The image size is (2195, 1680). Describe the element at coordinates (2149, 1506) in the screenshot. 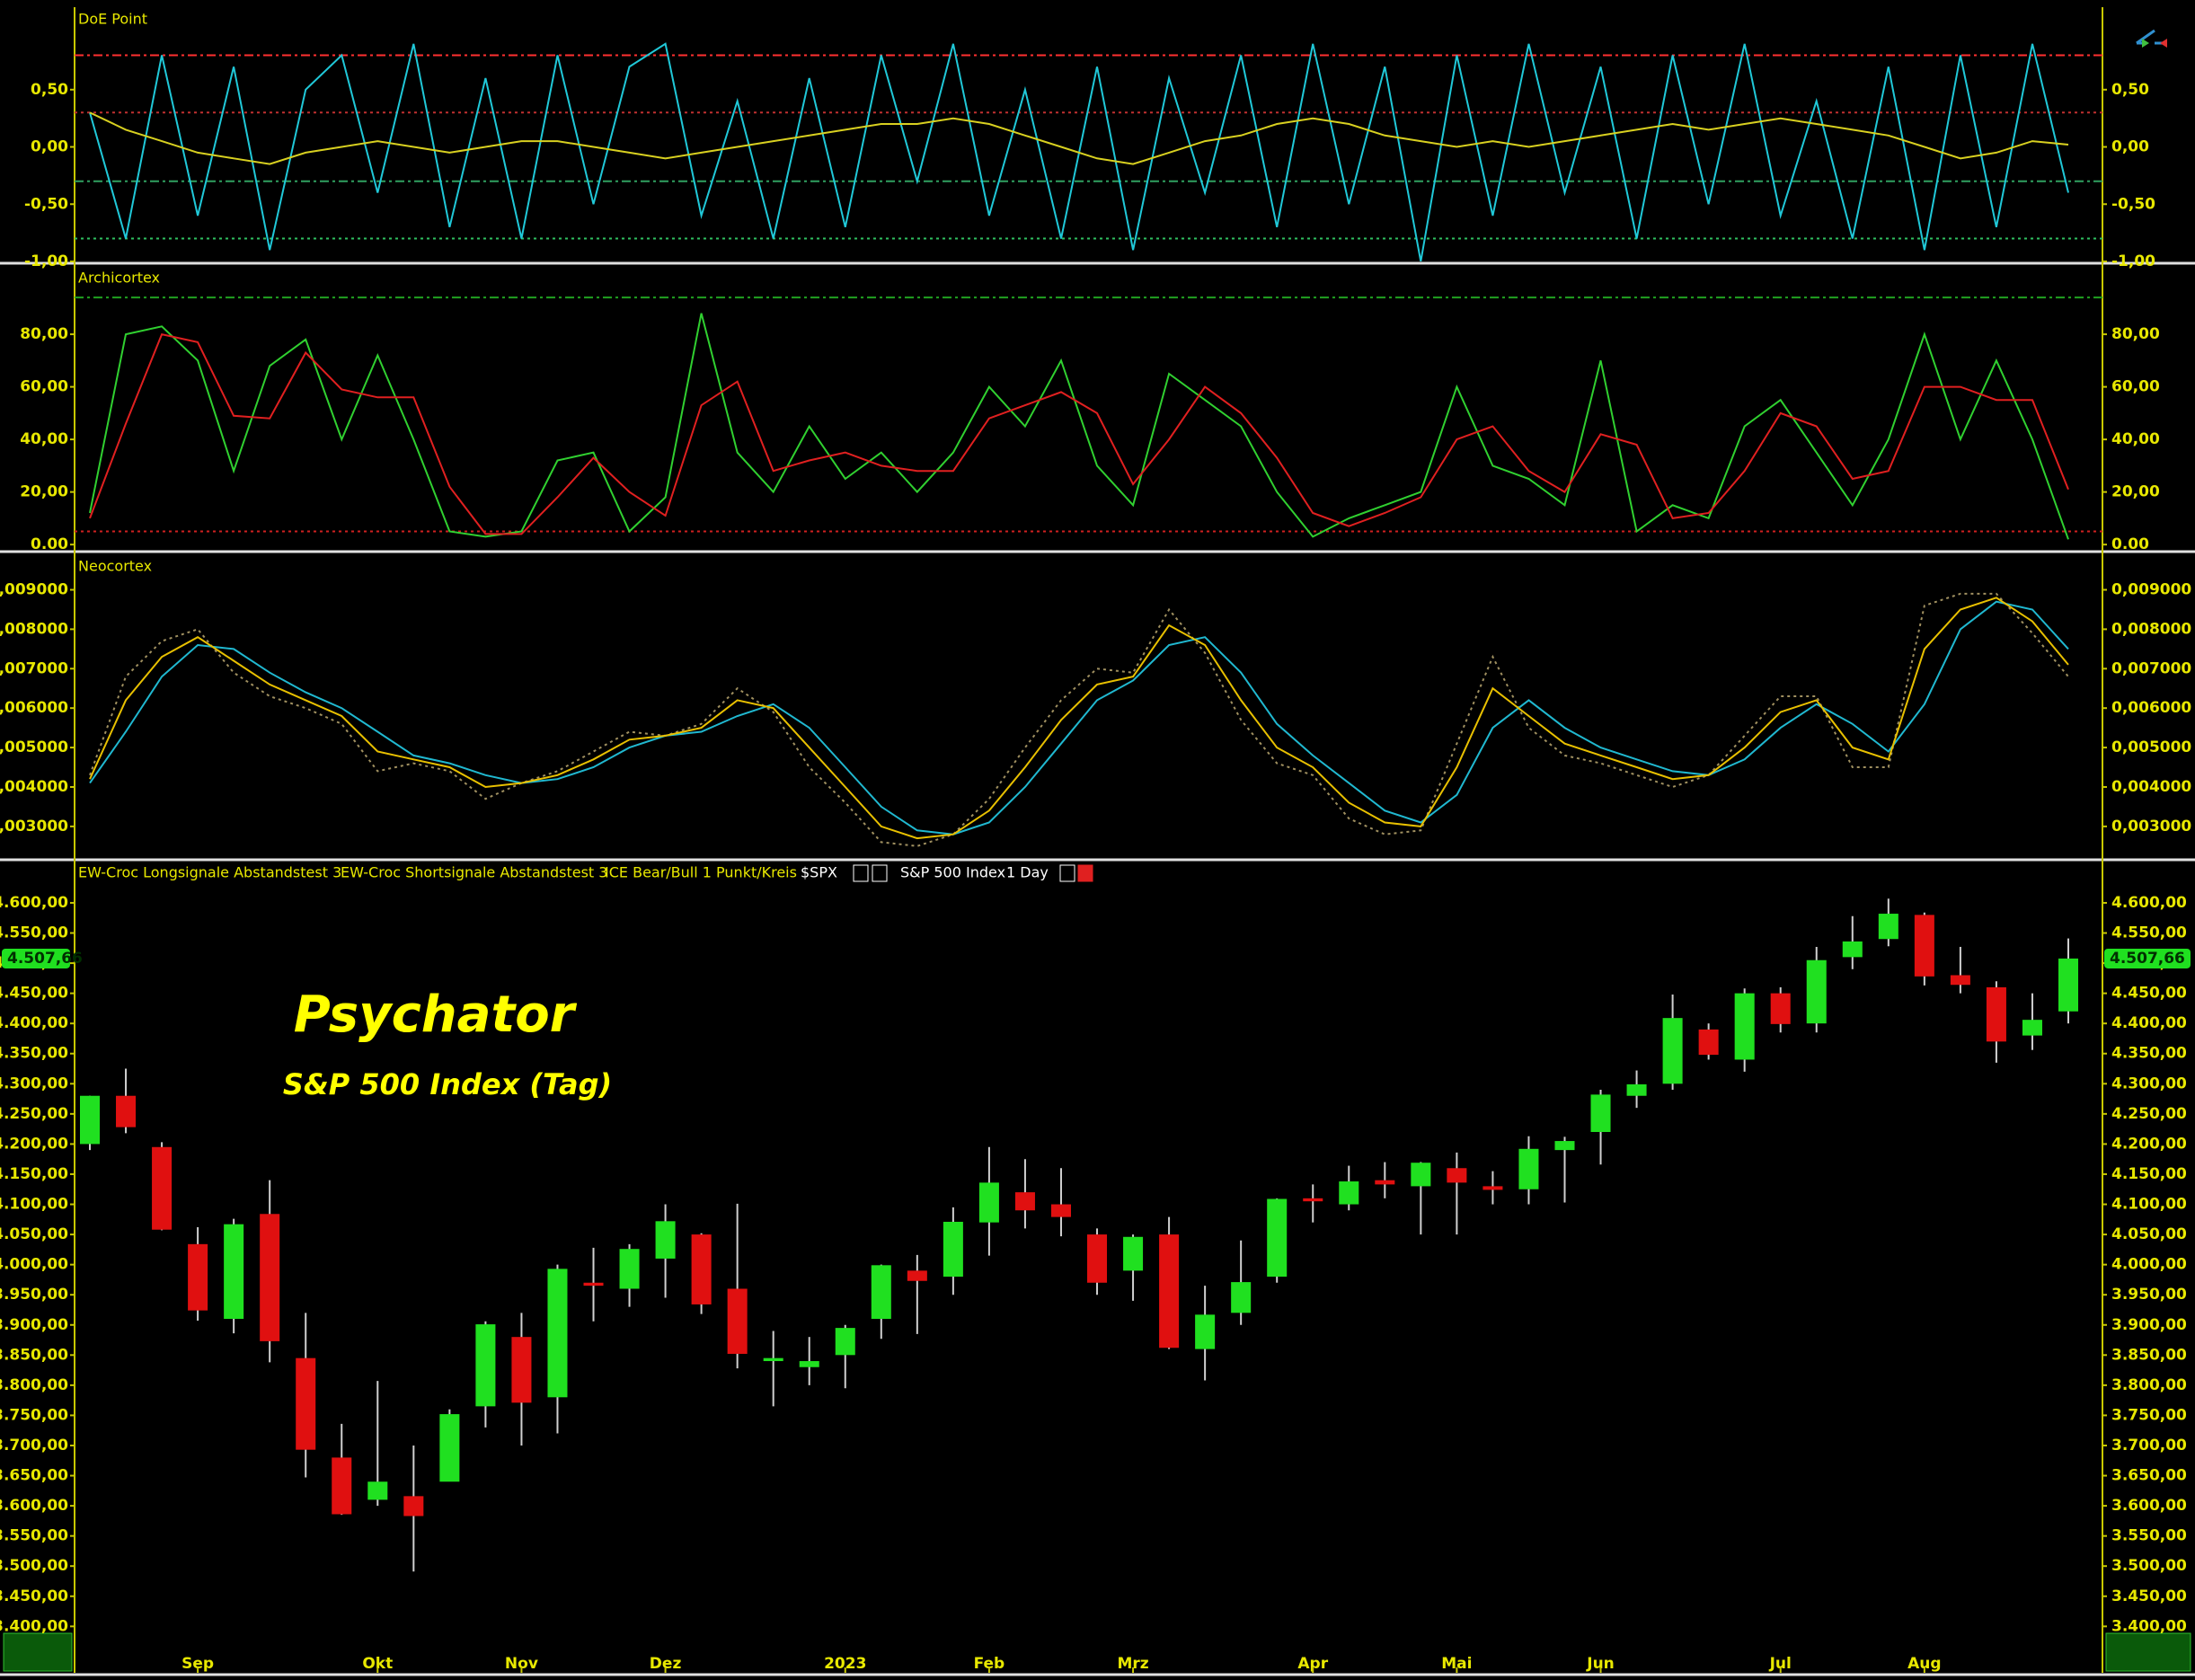

I see `y-tick-label: 3.600,00` at that location.